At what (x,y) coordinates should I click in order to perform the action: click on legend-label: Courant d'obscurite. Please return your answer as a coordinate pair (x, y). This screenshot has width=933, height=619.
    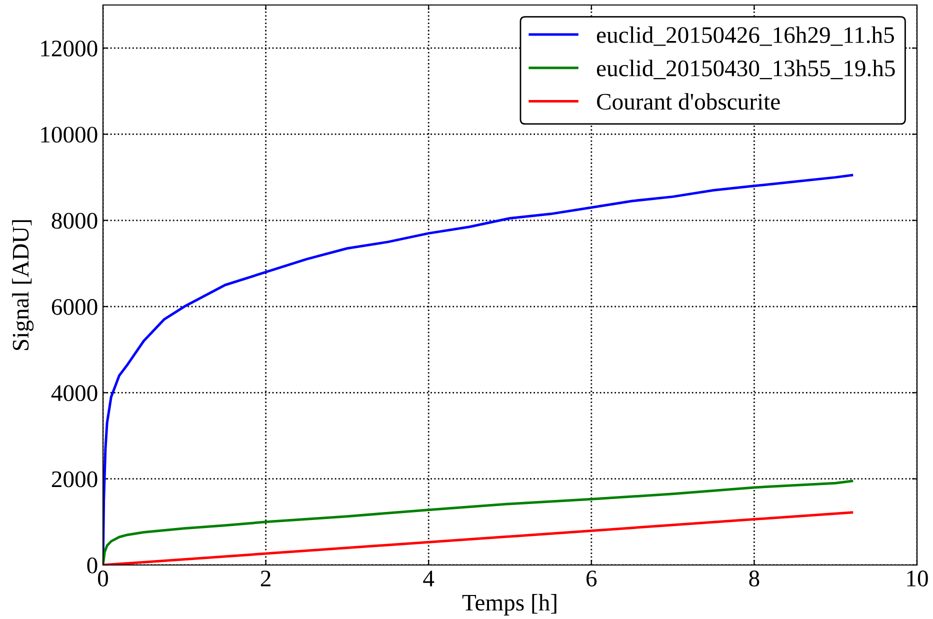
    Looking at the image, I should click on (688, 101).